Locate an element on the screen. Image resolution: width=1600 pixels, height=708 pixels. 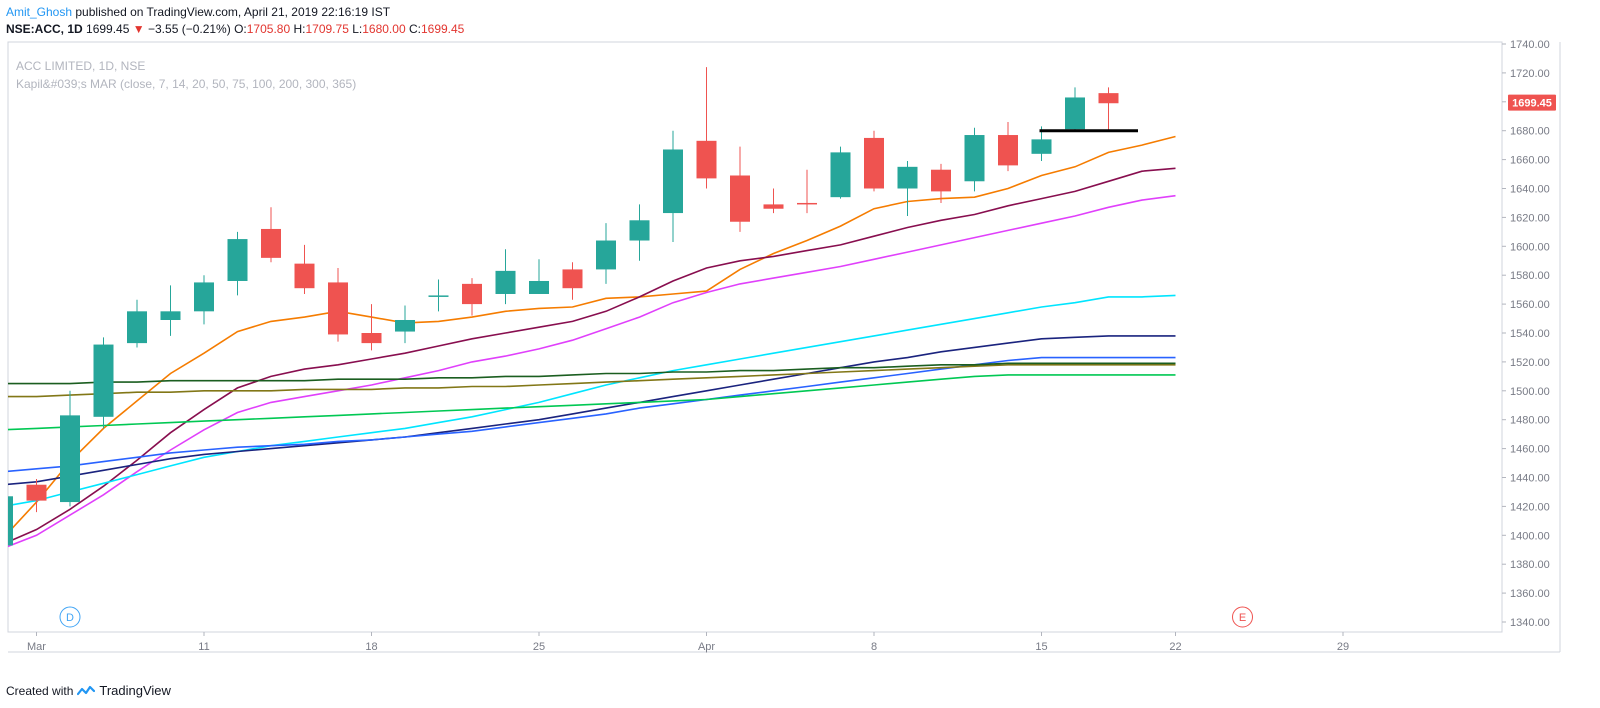
last-price-label: 1699.45 is located at coordinates (1532, 104).